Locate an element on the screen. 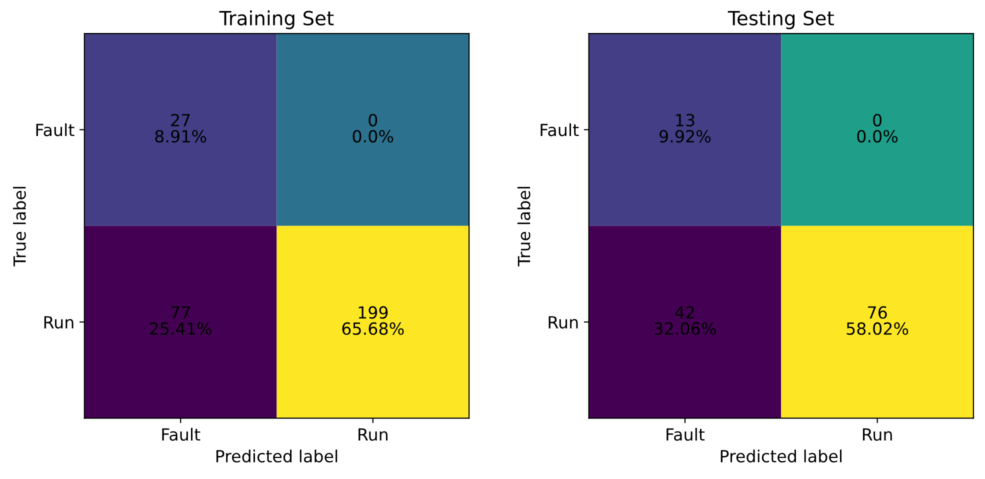 The image size is (985, 479). data-label: 42 is located at coordinates (684, 312).